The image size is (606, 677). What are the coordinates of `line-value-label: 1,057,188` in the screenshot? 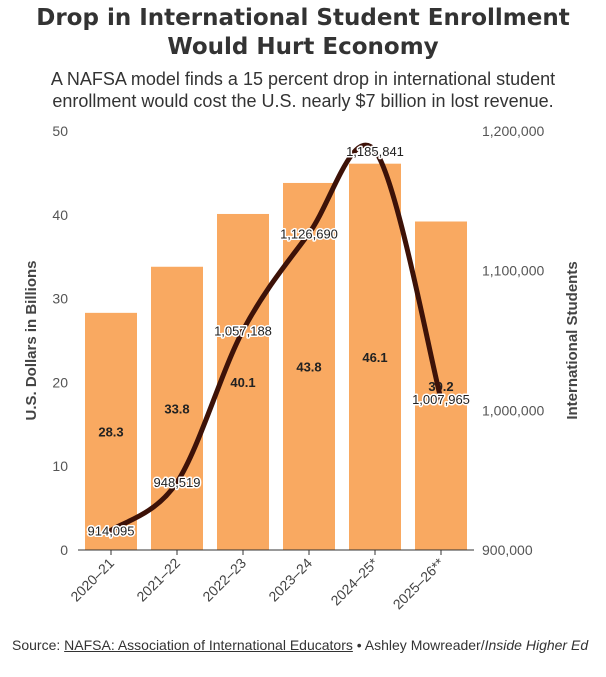 It's located at (243, 330).